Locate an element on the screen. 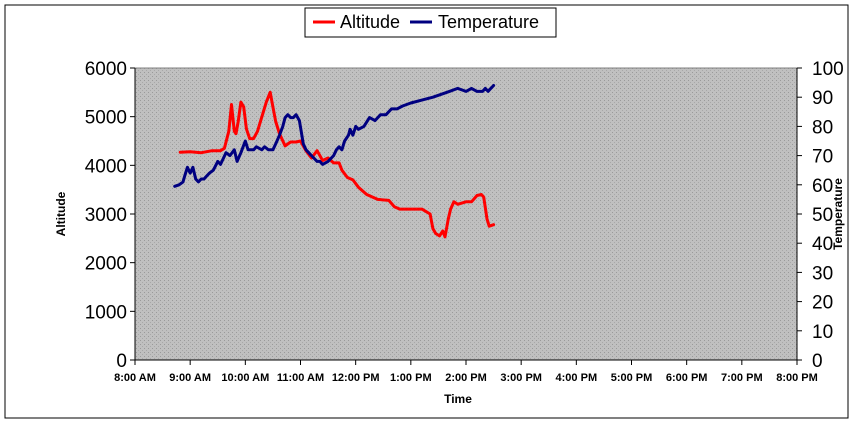  x-tick-label: 8:00 PM is located at coordinates (797, 378).